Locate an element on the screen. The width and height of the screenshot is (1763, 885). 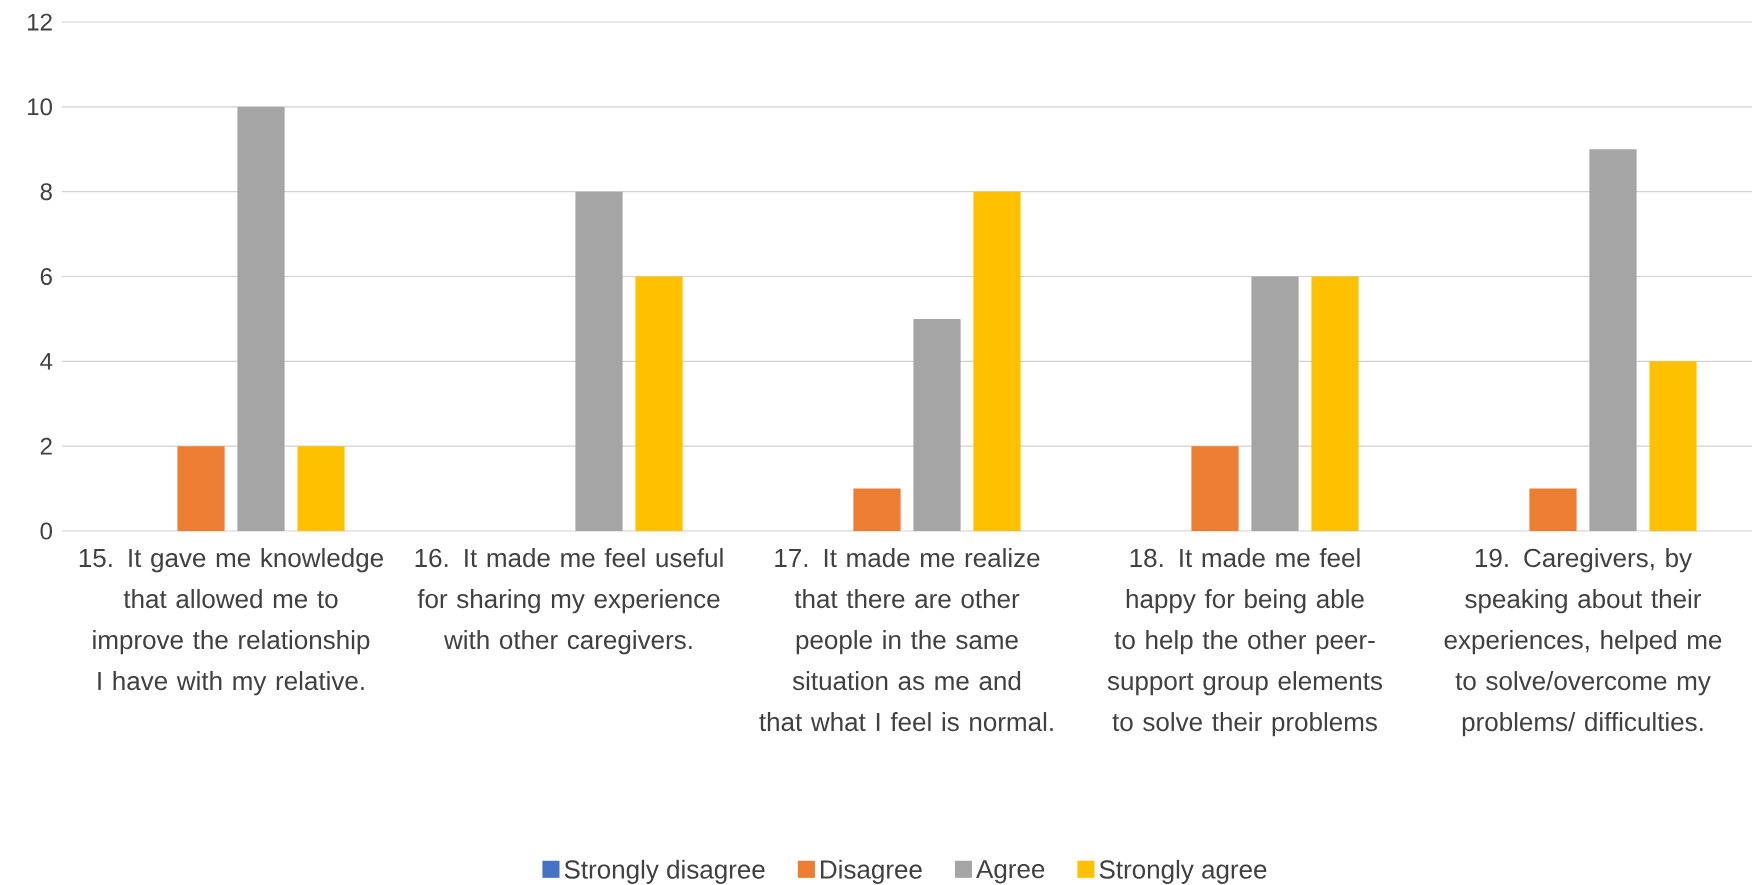
y-tick-label: 8 is located at coordinates (46, 192).